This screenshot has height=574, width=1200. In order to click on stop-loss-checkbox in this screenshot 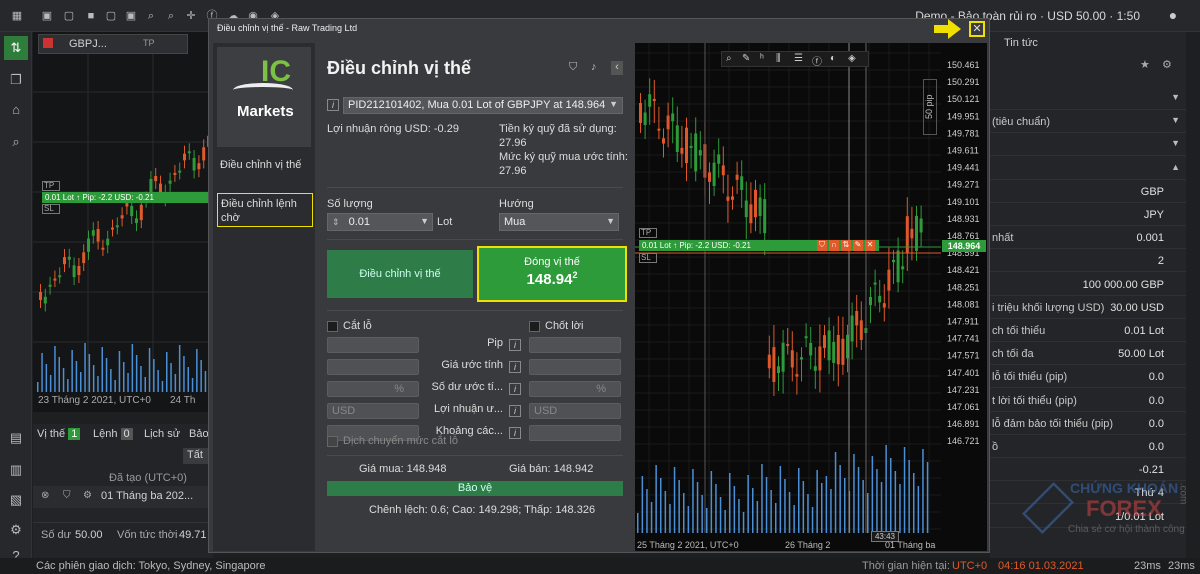, I will do `click(332, 326)`.